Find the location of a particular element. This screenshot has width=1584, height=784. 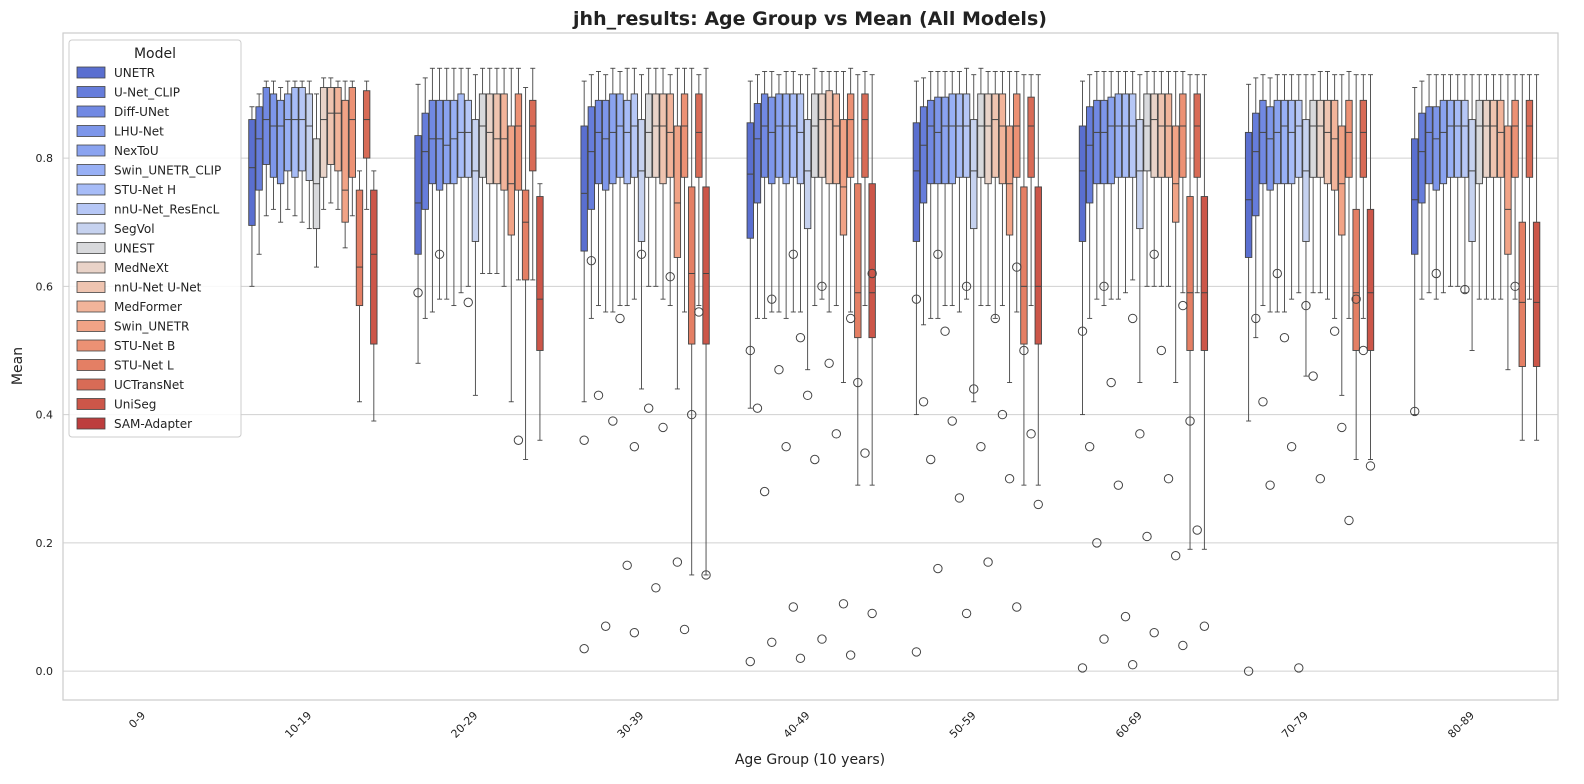

y-tick-label: 0.0 is located at coordinates (45, 671).